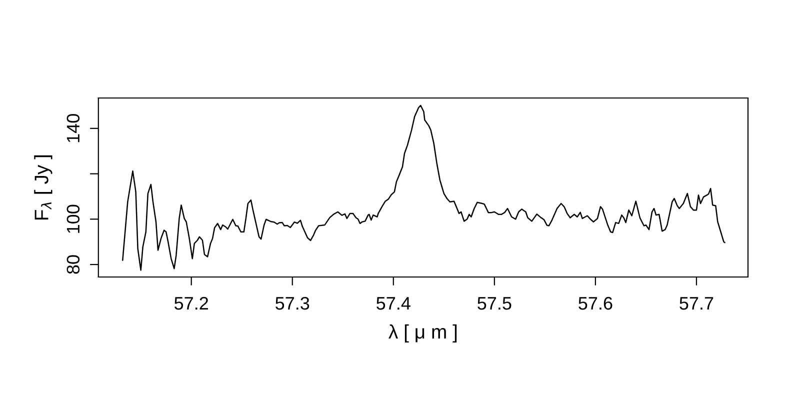 The image size is (800, 400). I want to click on x-tick-label: 57.5, so click(495, 303).